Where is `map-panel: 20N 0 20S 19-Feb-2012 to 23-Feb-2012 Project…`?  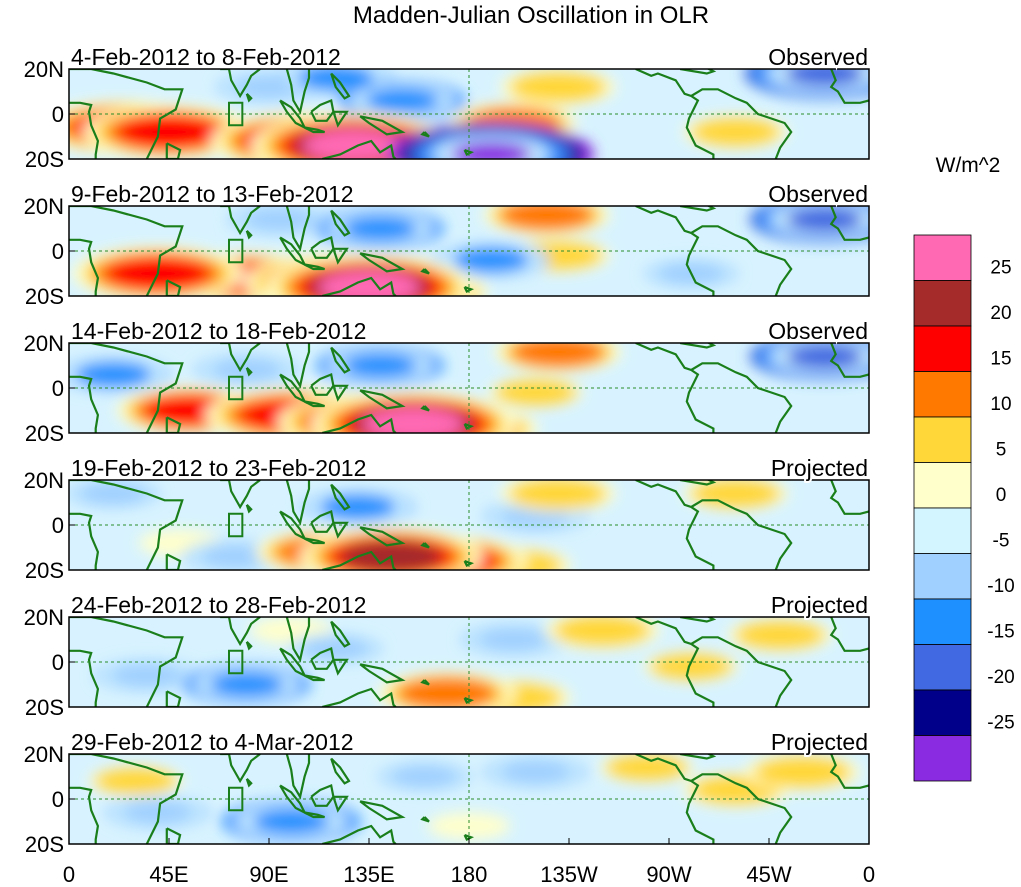 map-panel: 20N 0 20S 19-Feb-2012 to 23-Feb-2012 Project… is located at coordinates (447, 518).